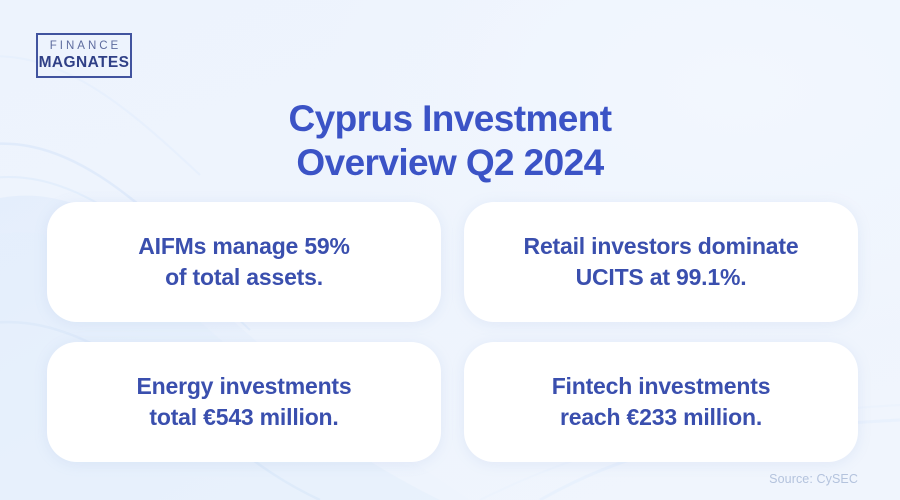 This screenshot has width=900, height=500. I want to click on stat-card-line-1: AIFMs manage 59%, so click(244, 246).